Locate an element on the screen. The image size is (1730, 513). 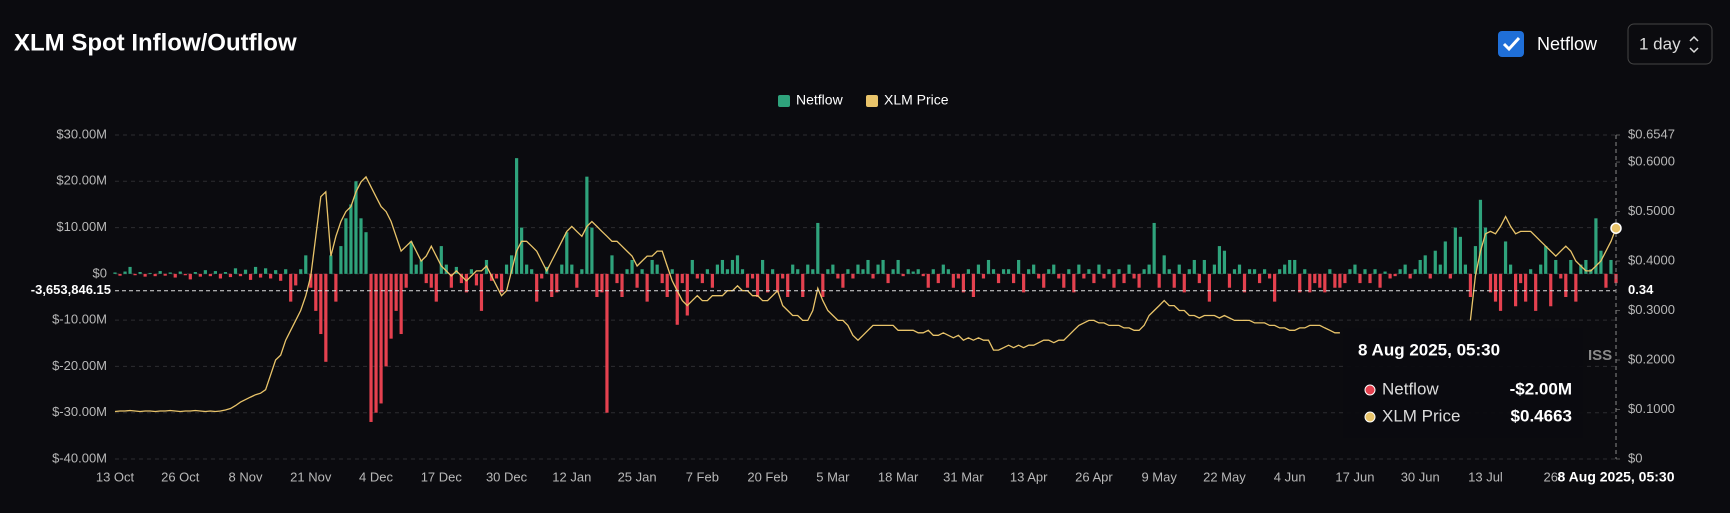
y2-tick-label: $0.2000 is located at coordinates (1651, 358).